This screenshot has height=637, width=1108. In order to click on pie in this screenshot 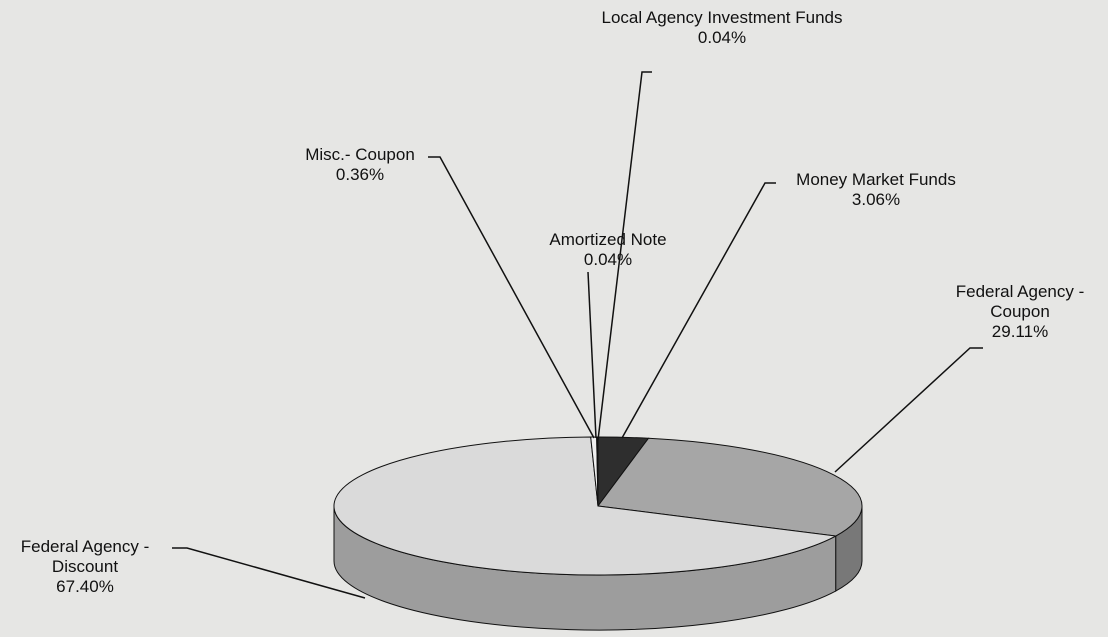, I will do `click(598, 533)`.